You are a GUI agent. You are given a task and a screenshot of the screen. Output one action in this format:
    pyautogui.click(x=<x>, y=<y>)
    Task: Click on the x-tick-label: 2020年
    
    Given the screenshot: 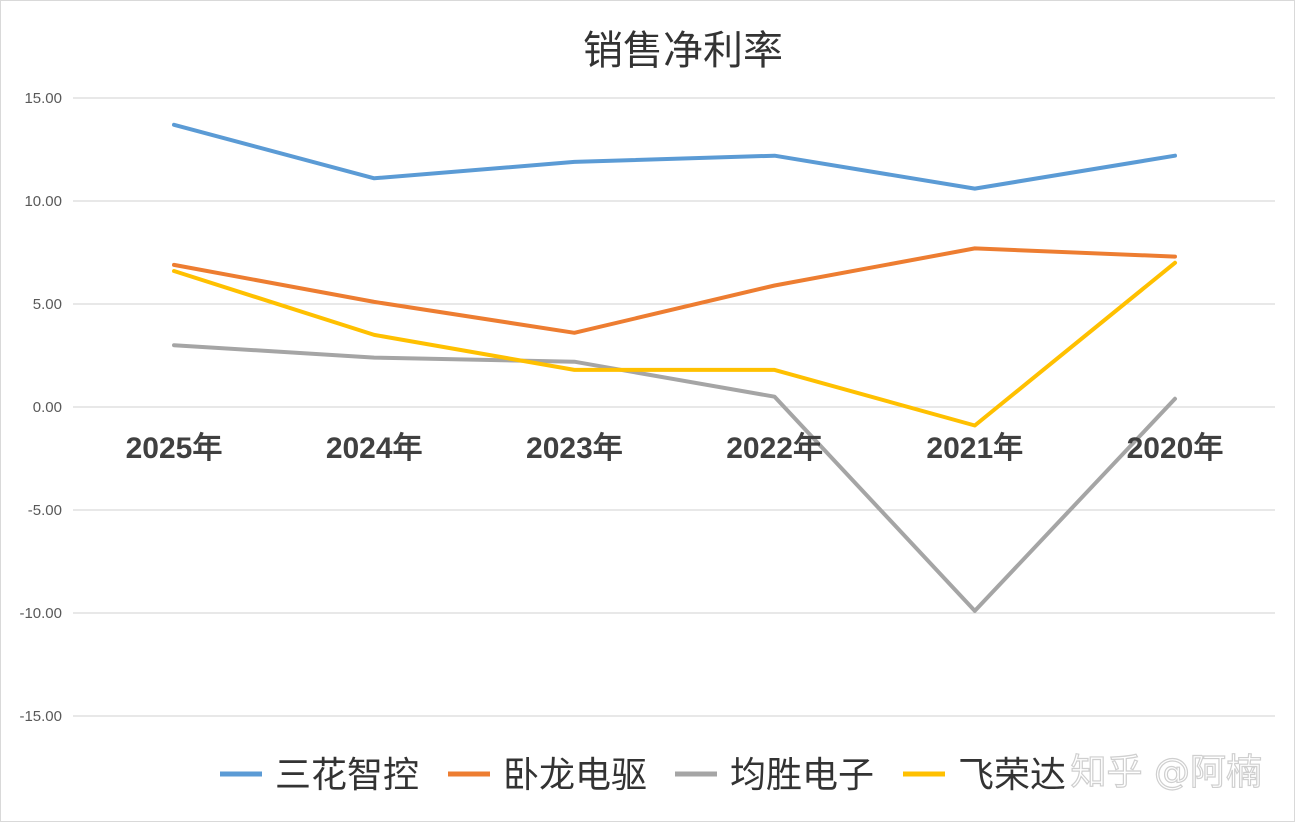 What is the action you would take?
    pyautogui.click(x=1175, y=448)
    